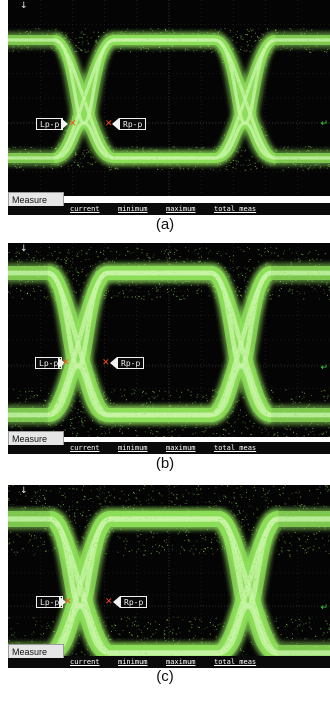  Describe the element at coordinates (50, 124) in the screenshot. I see `left-marker-label: Lp-p` at that location.